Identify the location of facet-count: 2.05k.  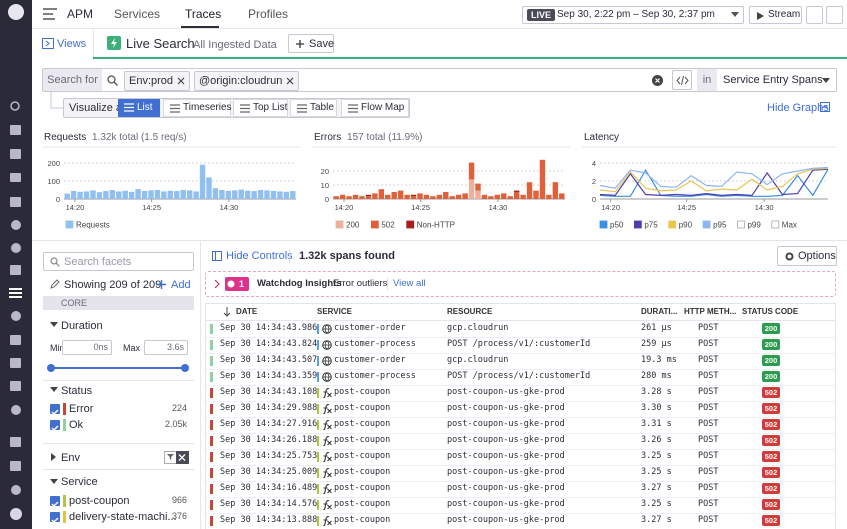
(175, 424).